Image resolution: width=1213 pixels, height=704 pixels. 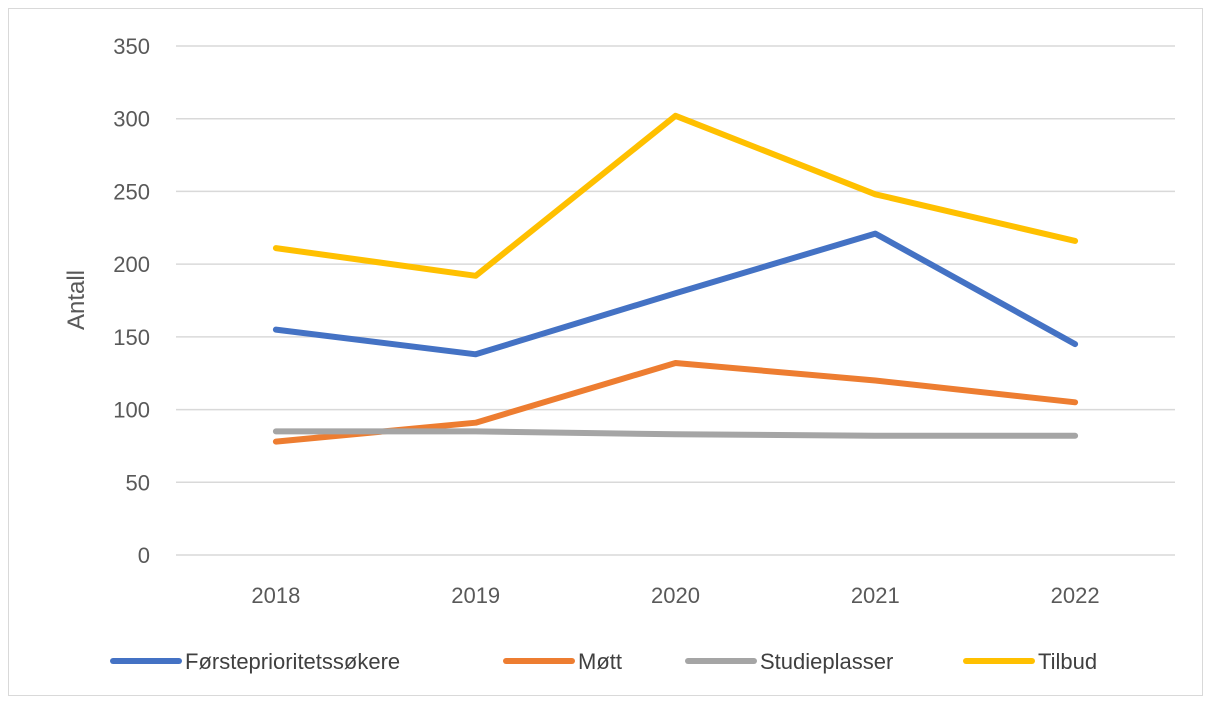 I want to click on x-tick-label: 2020, so click(x=675, y=595).